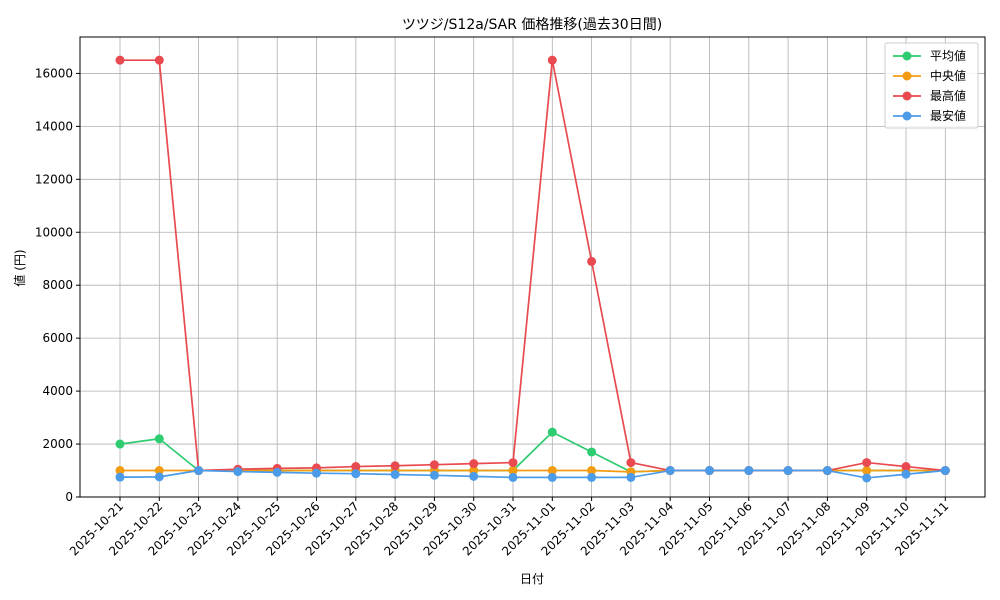  Describe the element at coordinates (948, 95) in the screenshot. I see `legend-label: 最高値` at that location.